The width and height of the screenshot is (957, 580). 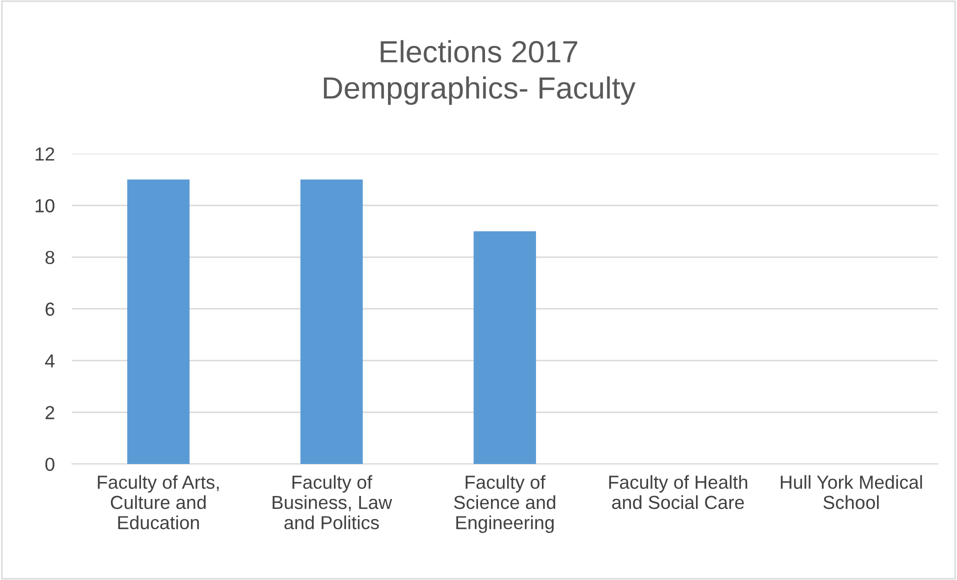 I want to click on y-tick-label: 8, so click(x=49, y=257).